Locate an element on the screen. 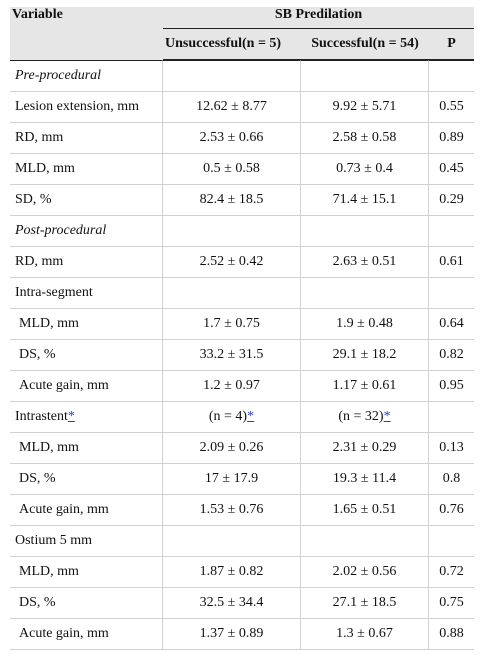 The width and height of the screenshot is (484, 659). unsuccessful-value-text: 2.09 ± 0.26 is located at coordinates (231, 447).